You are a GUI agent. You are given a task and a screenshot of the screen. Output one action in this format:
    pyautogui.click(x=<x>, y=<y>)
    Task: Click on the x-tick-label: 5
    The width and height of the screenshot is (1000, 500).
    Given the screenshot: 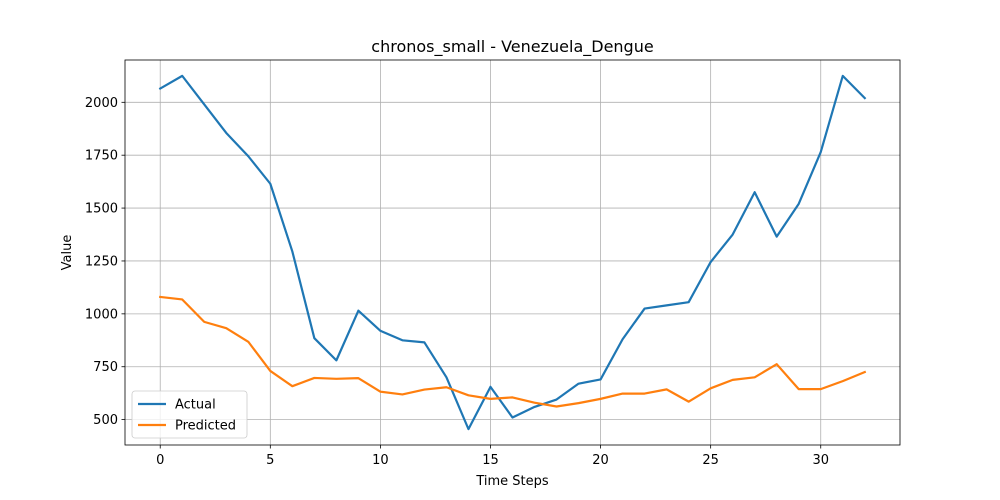 What is the action you would take?
    pyautogui.click(x=270, y=460)
    